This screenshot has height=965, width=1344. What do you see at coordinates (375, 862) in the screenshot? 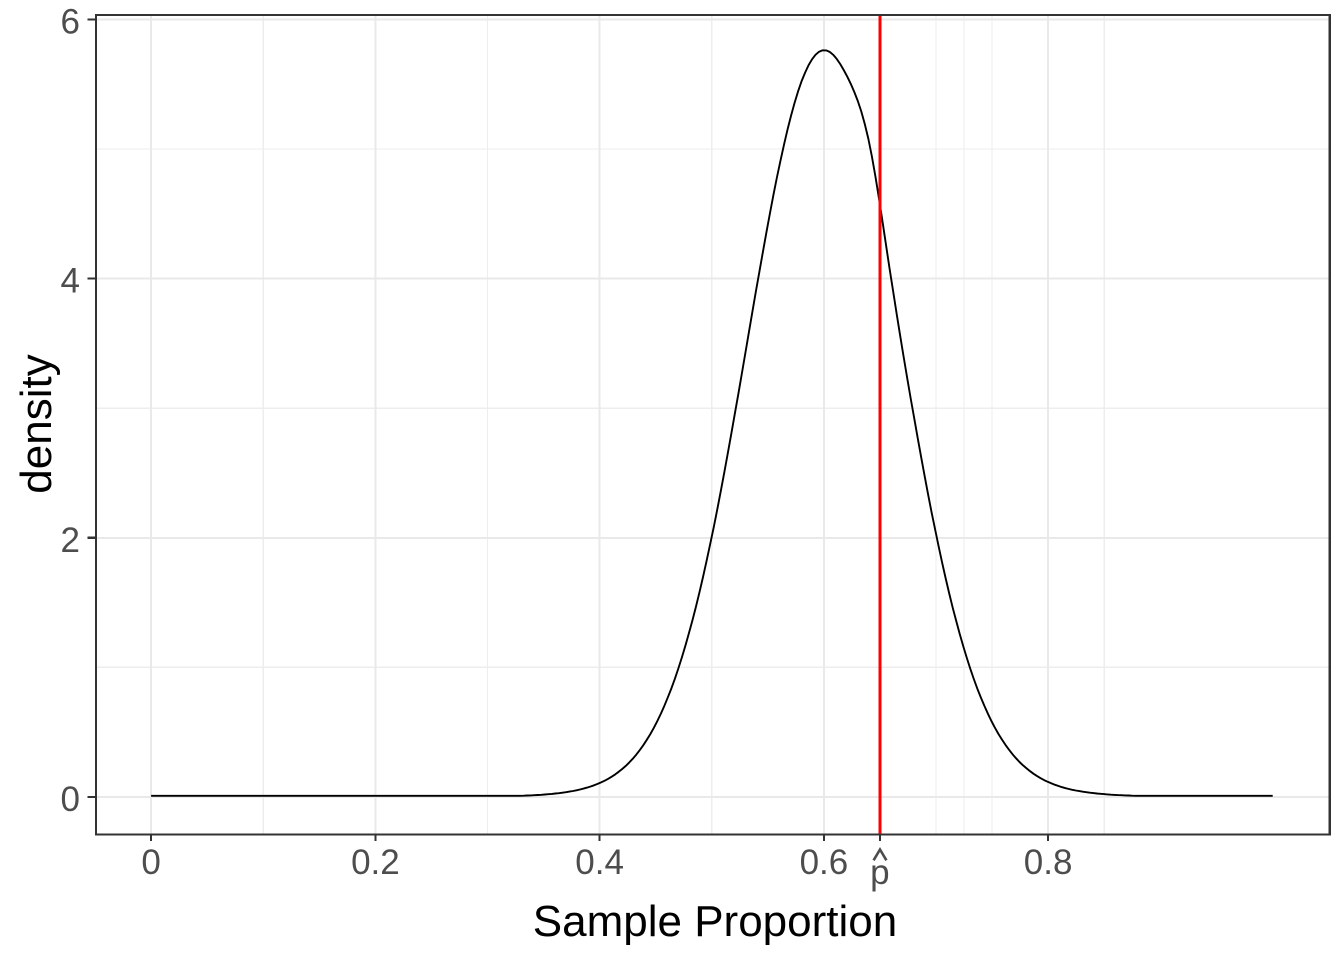
I see `svg-text: 0.2` at bounding box center [375, 862].